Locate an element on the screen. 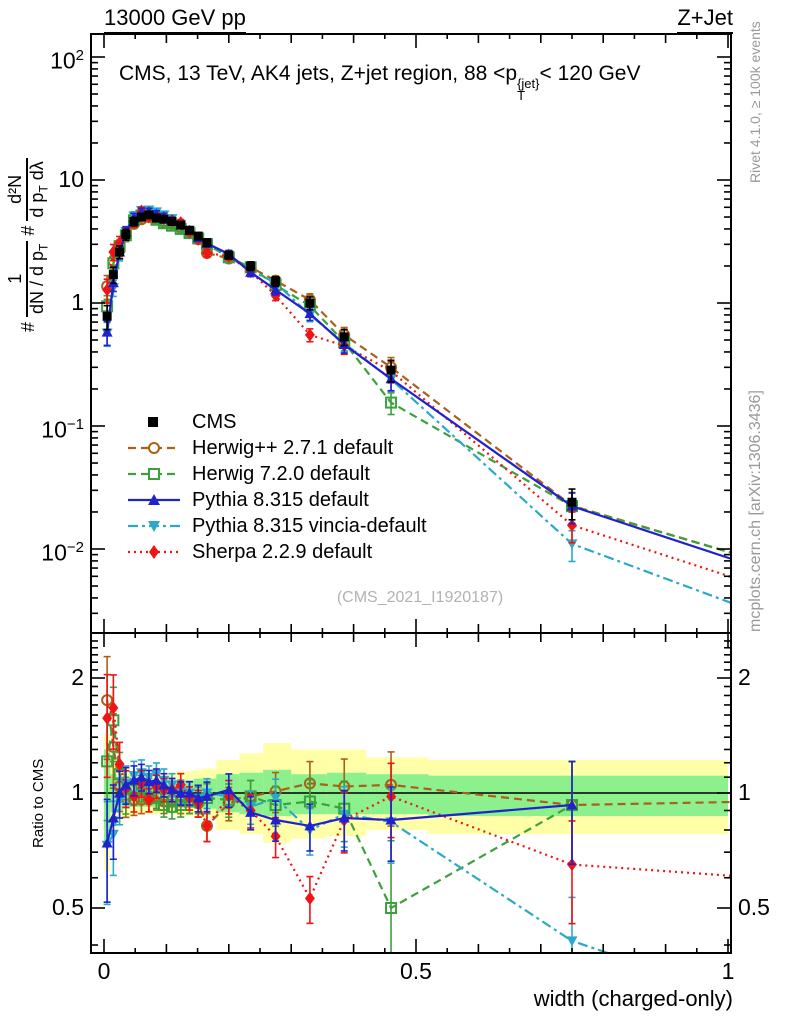 The height and width of the screenshot is (1024, 786). legend-label: Herwig 7.2.0 default is located at coordinates (281, 473).